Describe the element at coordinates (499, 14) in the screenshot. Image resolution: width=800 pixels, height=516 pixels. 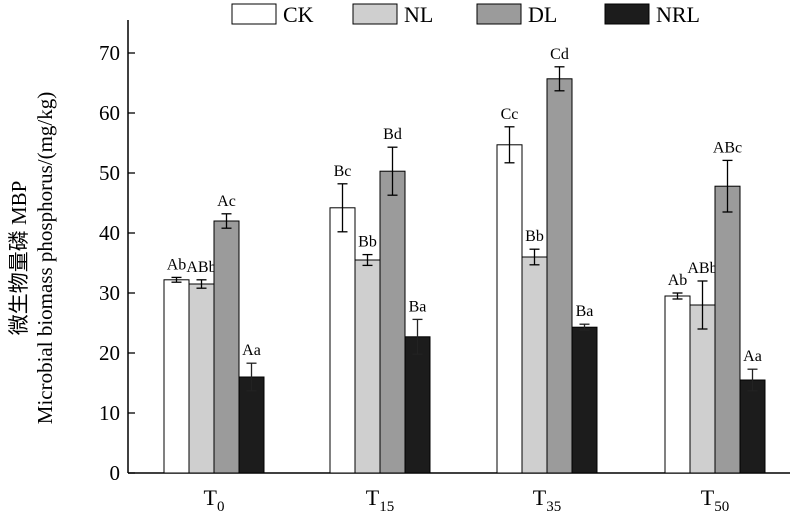
I see `legend-swatch-dl` at that location.